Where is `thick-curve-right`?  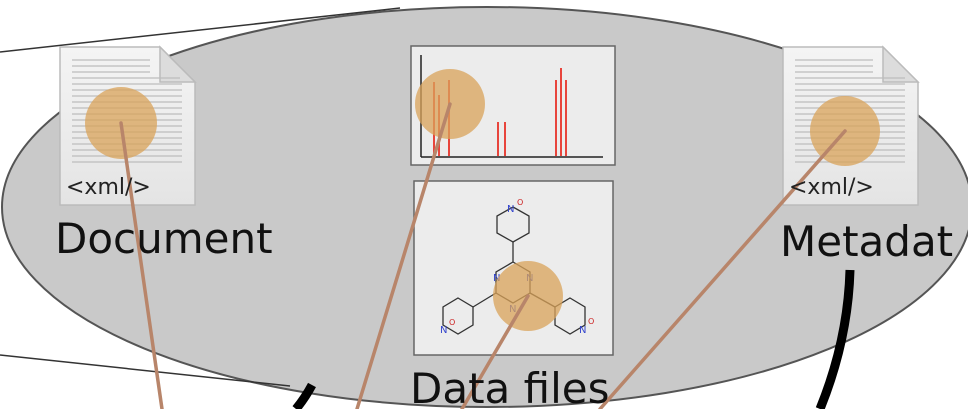 thick-curve-right is located at coordinates (835, 339).